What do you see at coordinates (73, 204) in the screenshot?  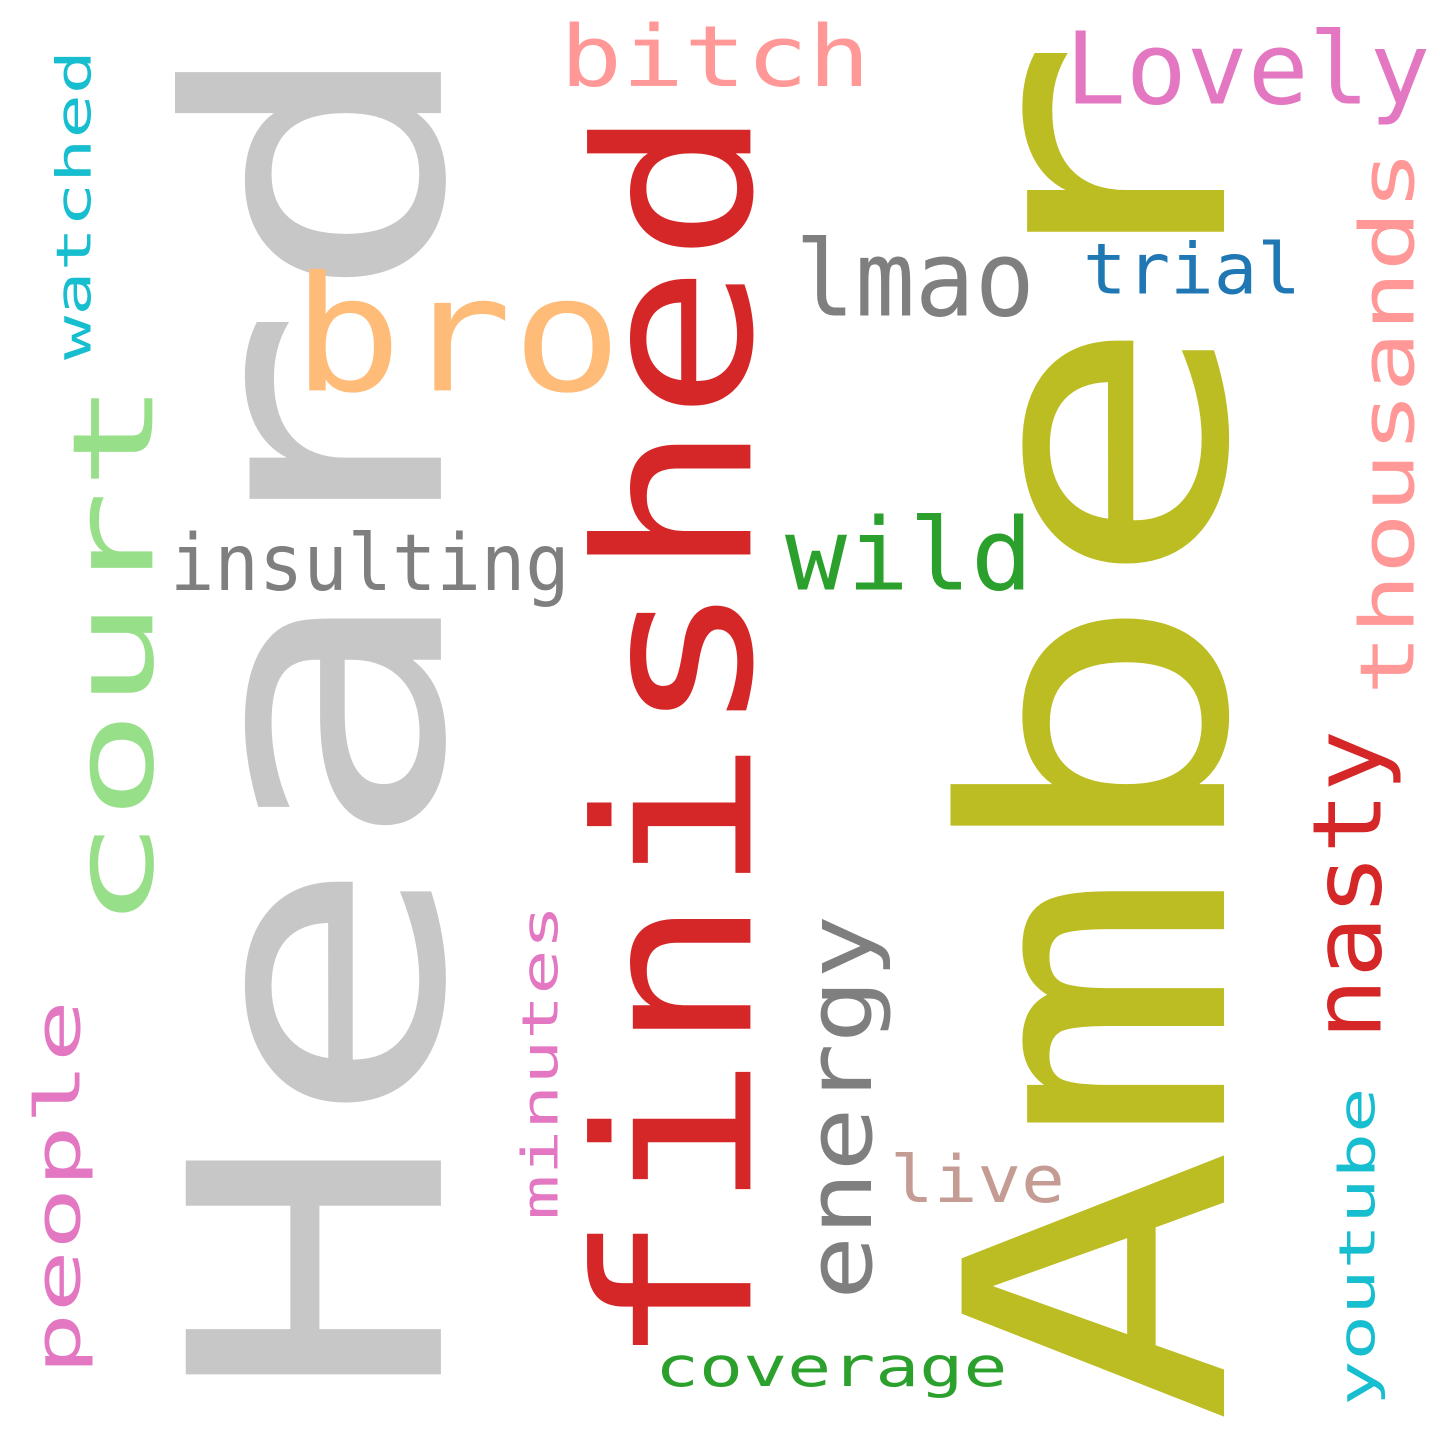 I see `word-watched: watched` at bounding box center [73, 204].